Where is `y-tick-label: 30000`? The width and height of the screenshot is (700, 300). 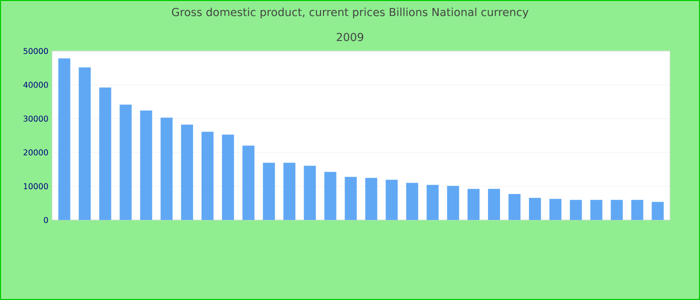
y-tick-label: 30000 is located at coordinates (36, 119).